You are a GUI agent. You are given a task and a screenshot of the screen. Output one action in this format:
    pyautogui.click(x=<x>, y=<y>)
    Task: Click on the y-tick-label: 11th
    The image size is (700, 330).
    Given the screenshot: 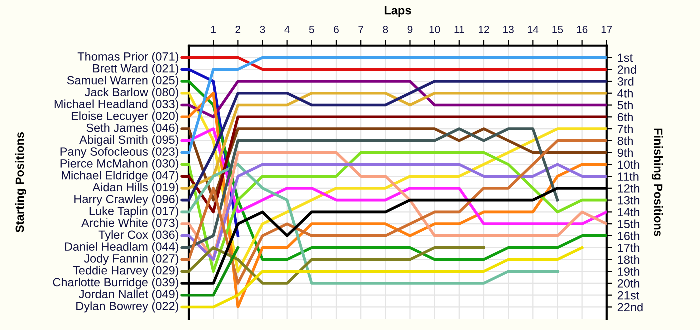 What is the action you would take?
    pyautogui.click(x=628, y=176)
    